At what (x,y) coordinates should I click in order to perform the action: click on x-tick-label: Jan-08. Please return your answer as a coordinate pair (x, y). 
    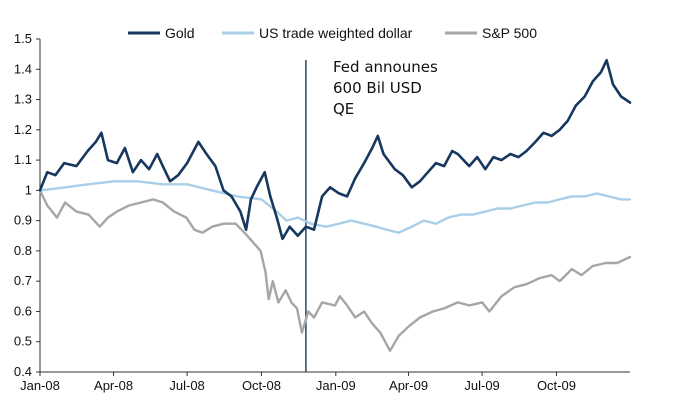
    Looking at the image, I should click on (40, 385).